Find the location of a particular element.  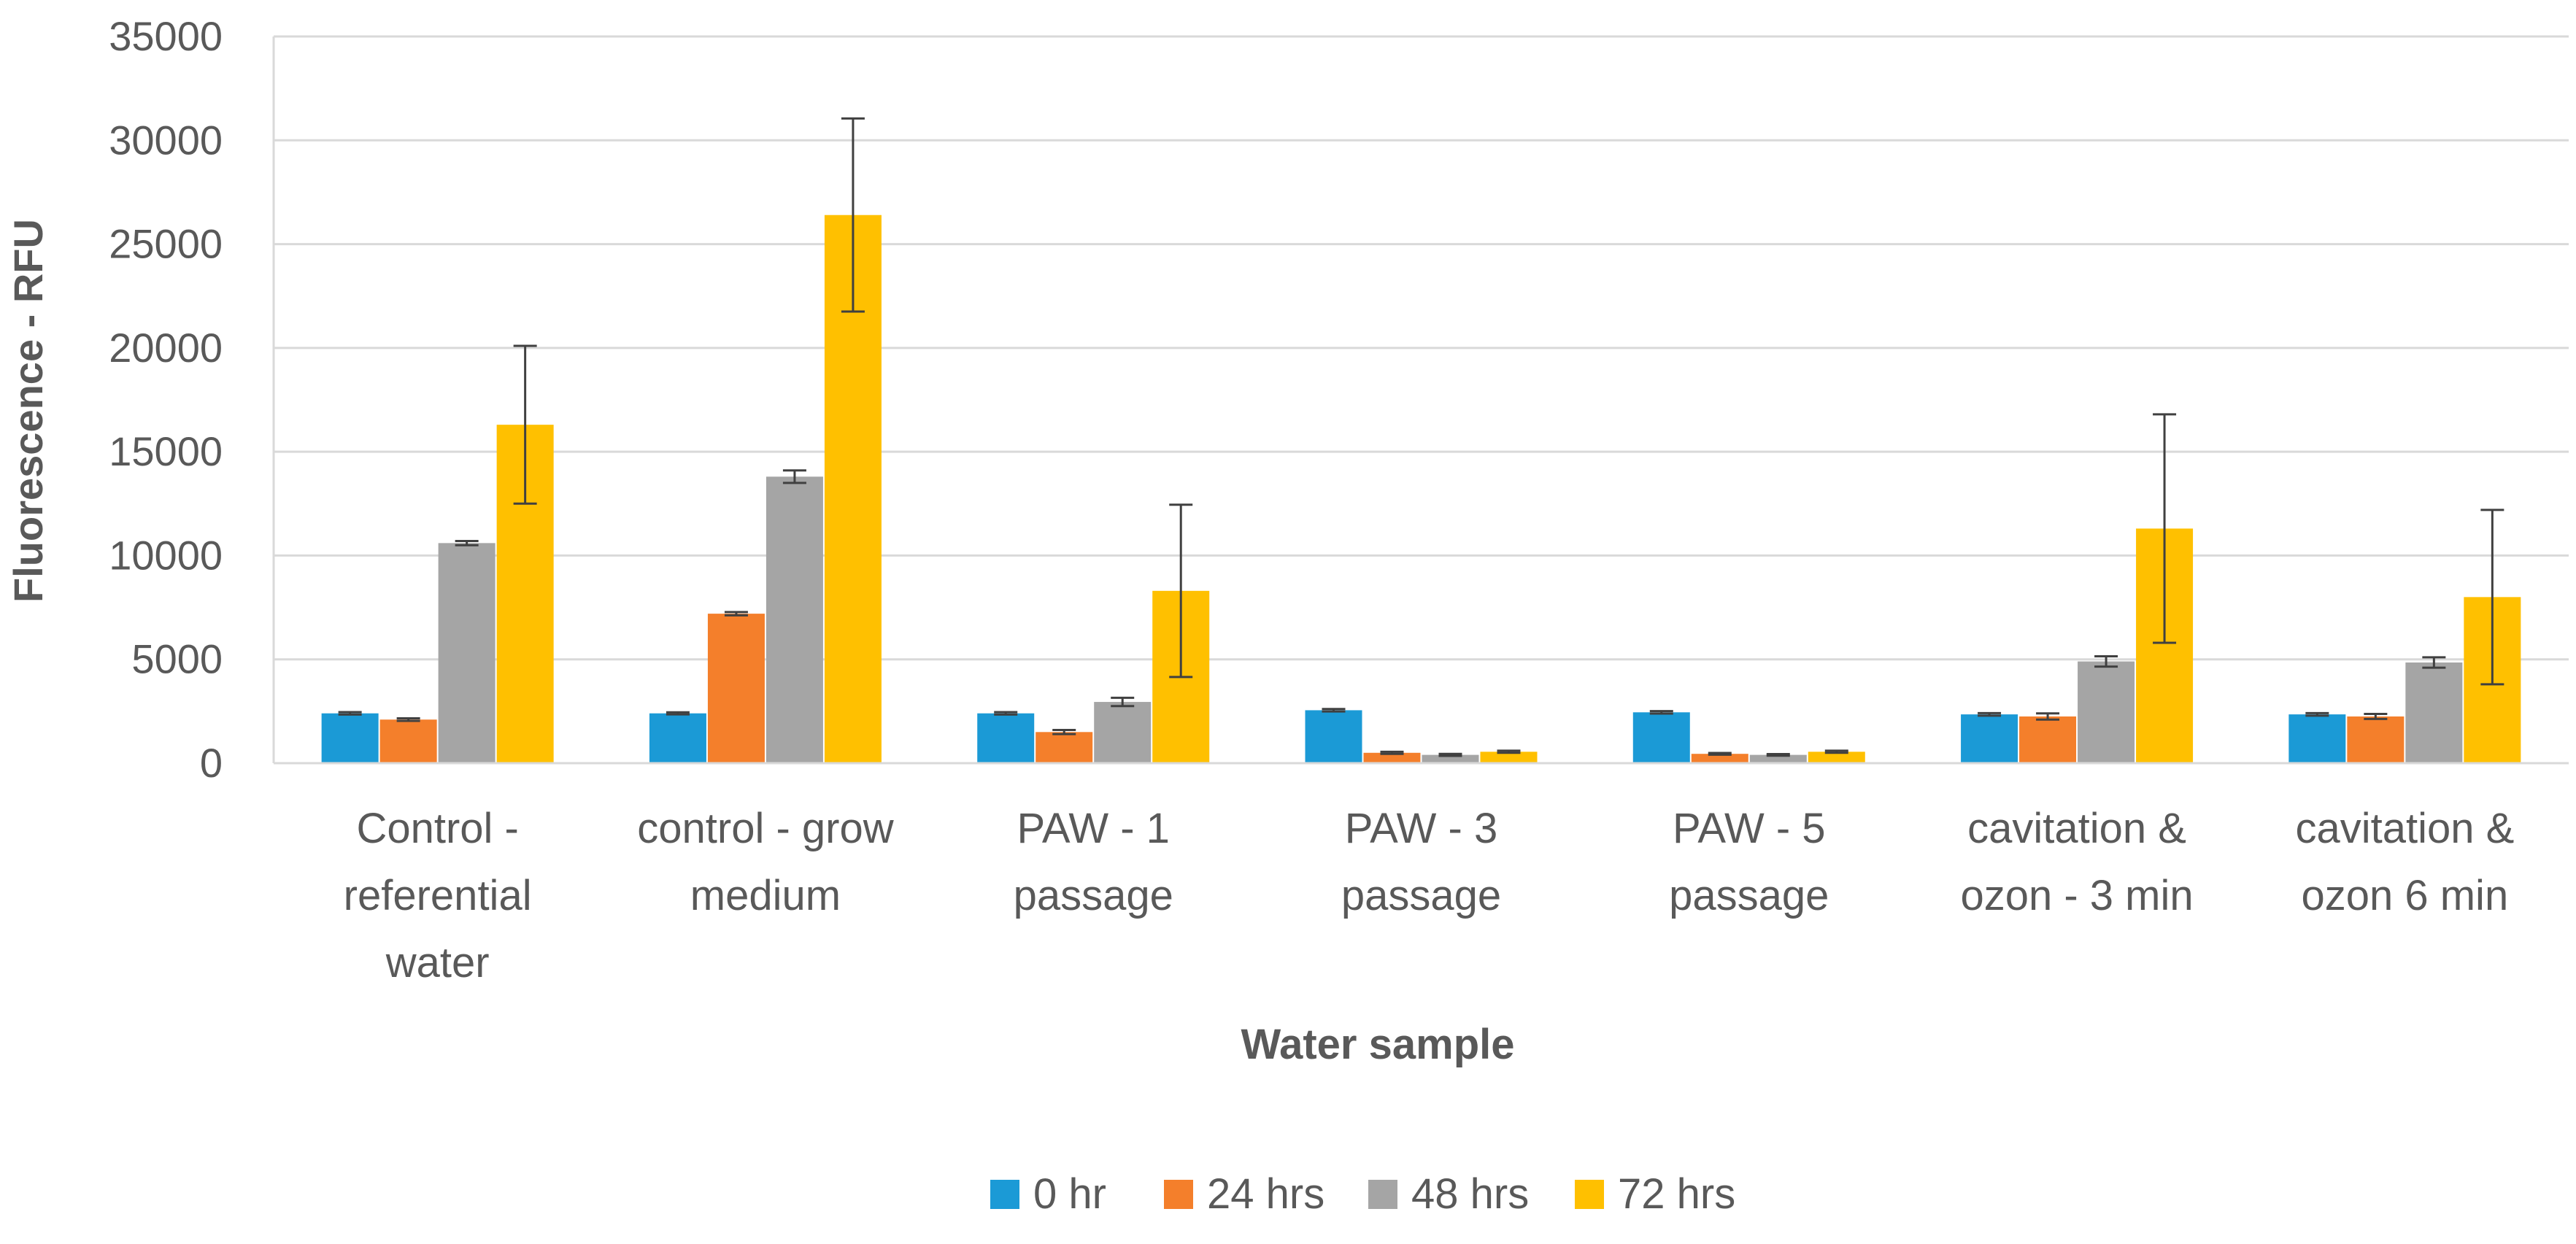

y-tick-label: 30000 is located at coordinates (166, 140).